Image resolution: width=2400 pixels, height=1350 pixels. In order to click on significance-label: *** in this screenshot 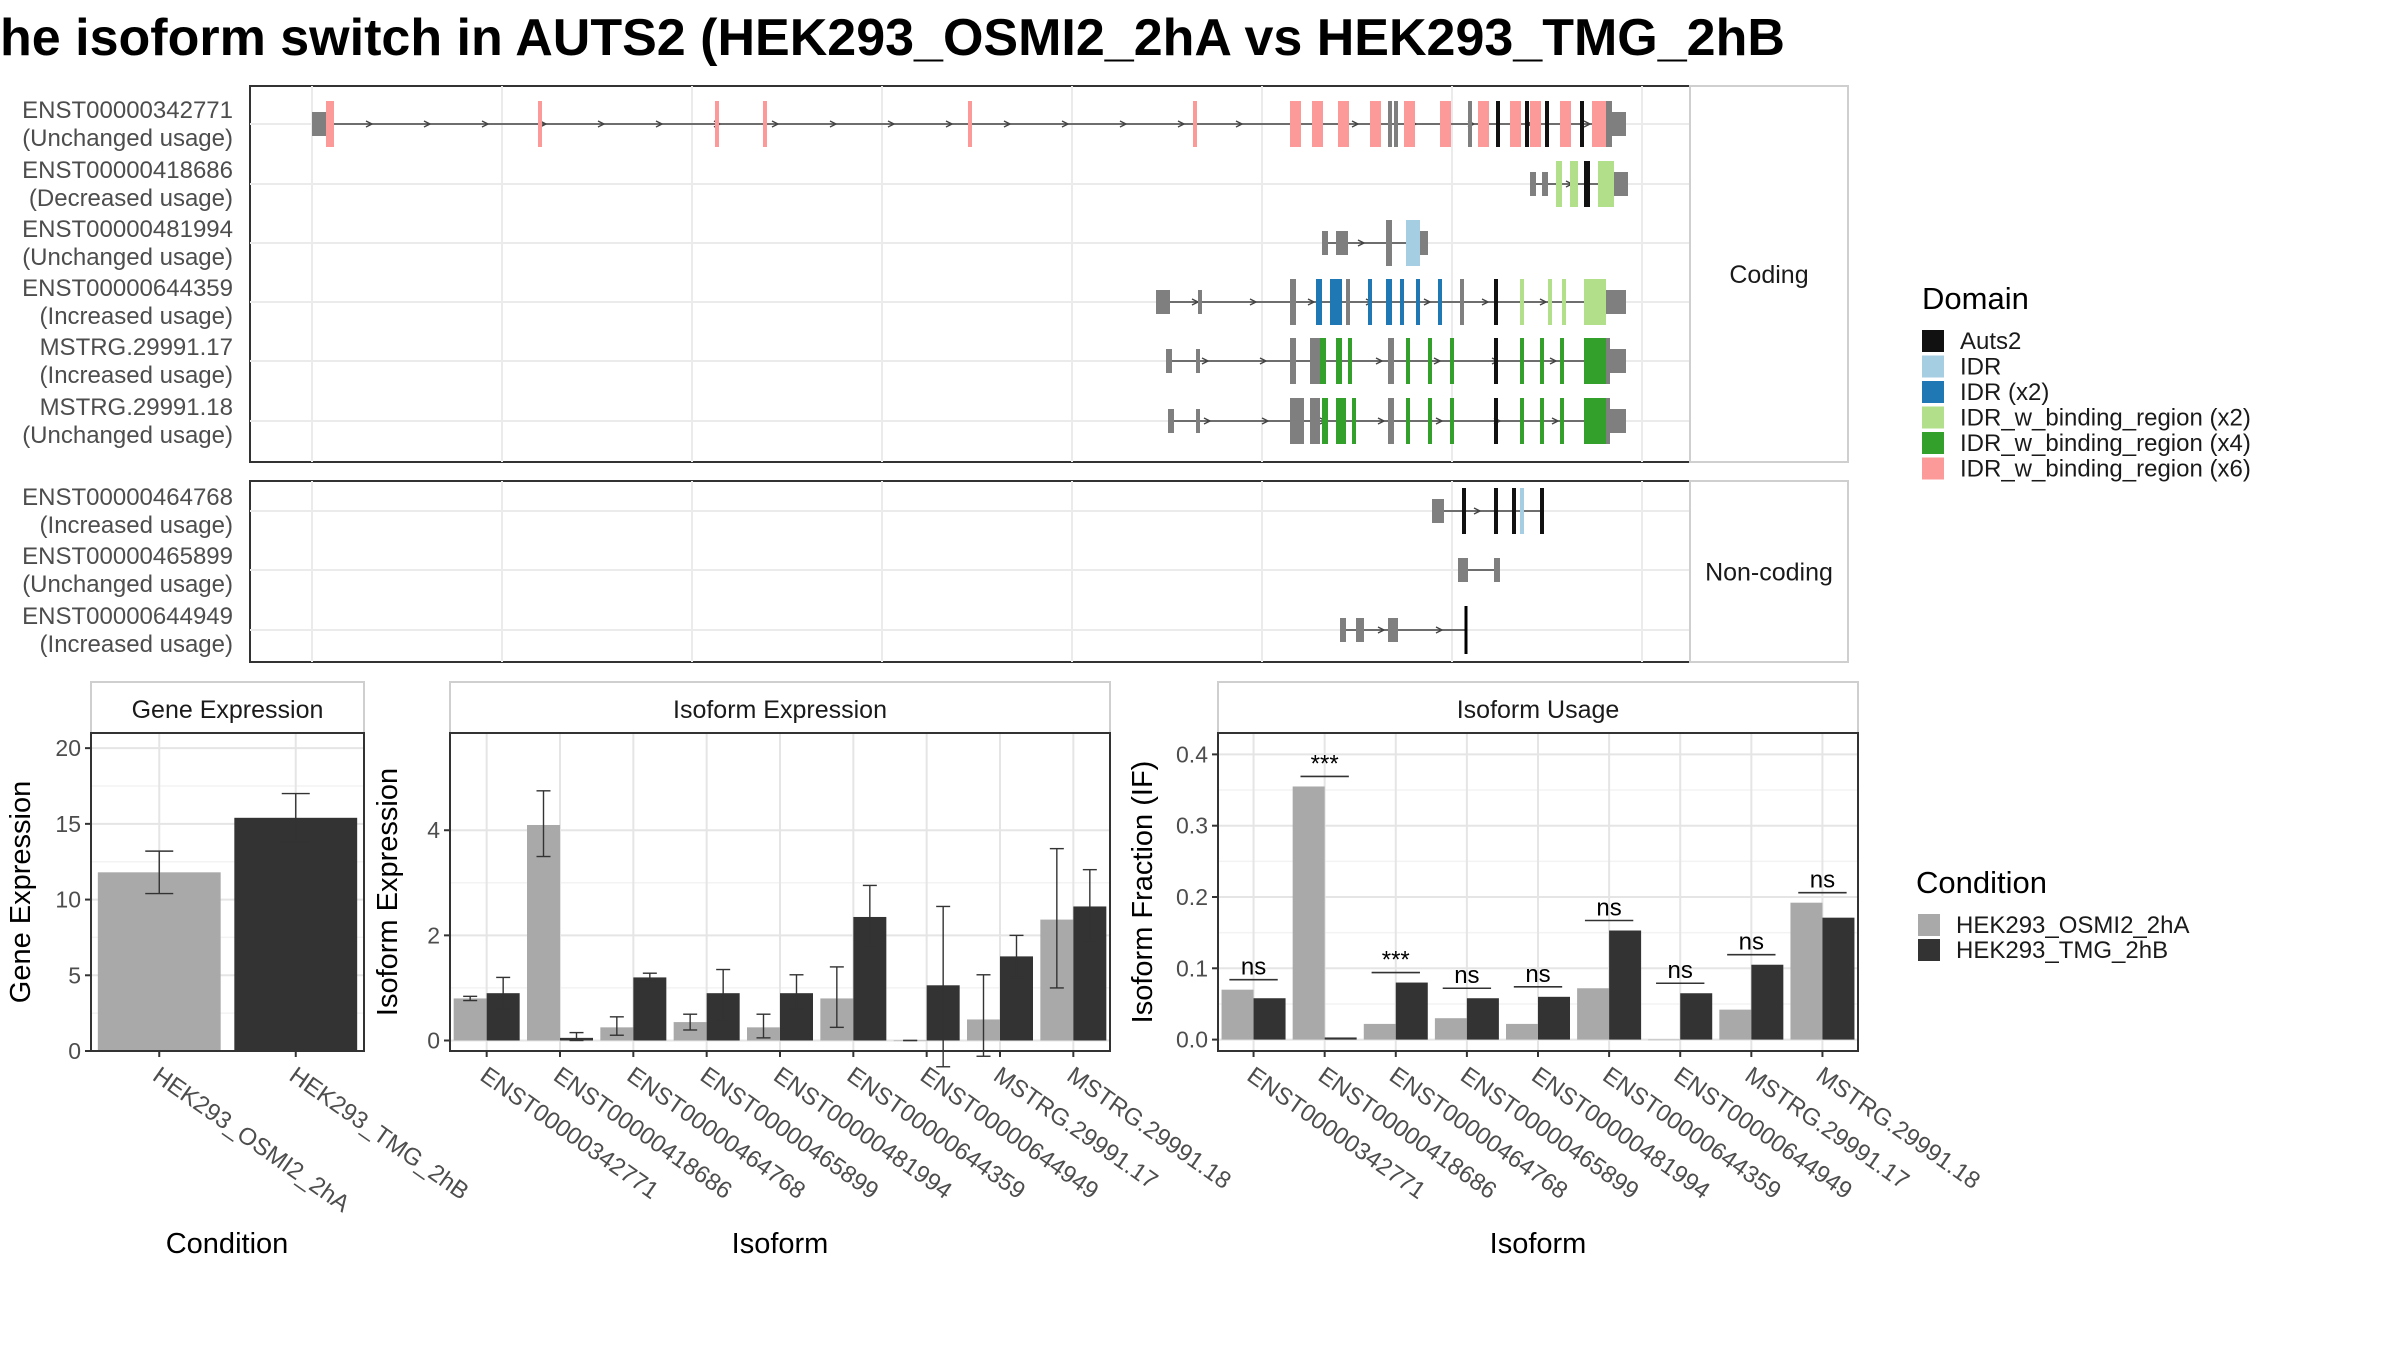, I will do `click(1396, 960)`.